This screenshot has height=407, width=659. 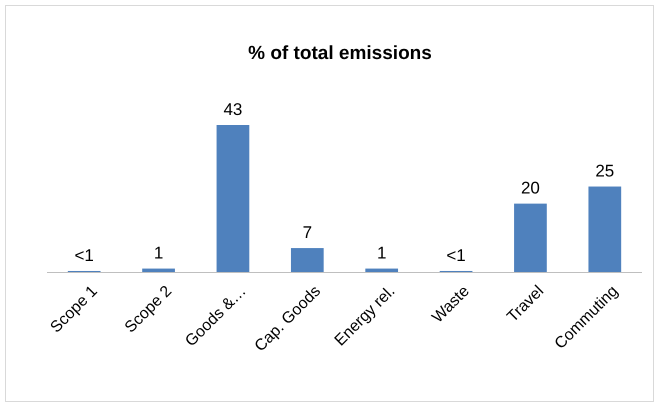 What do you see at coordinates (530, 188) in the screenshot?
I see `data-label: 20` at bounding box center [530, 188].